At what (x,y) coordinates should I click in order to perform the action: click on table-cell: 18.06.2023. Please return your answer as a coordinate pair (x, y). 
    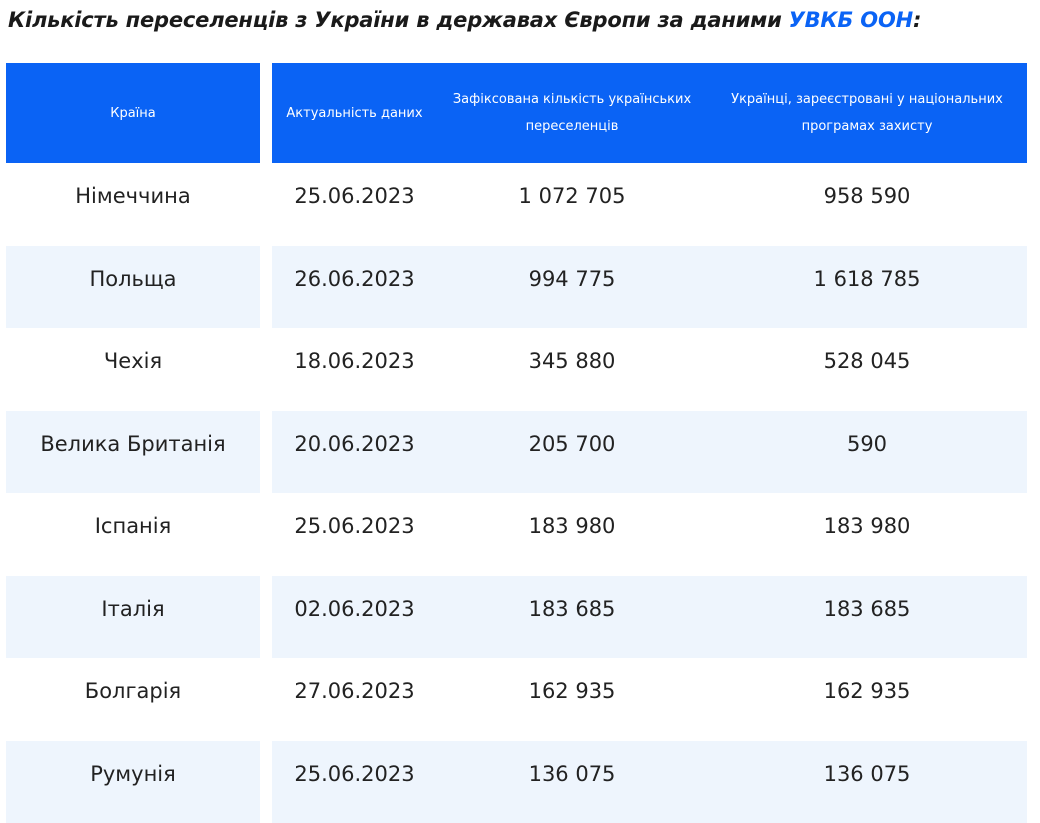
    Looking at the image, I should click on (354, 361).